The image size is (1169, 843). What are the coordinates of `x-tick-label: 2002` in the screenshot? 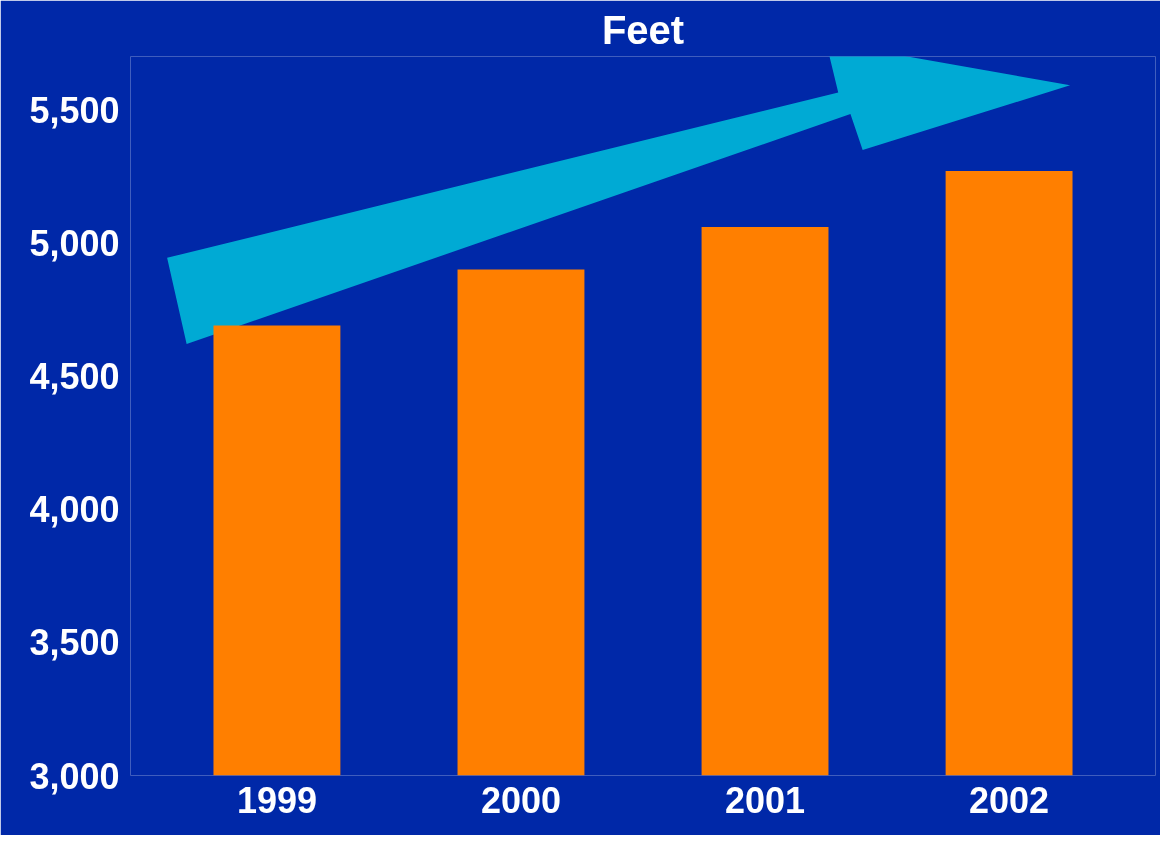 It's located at (1009, 800).